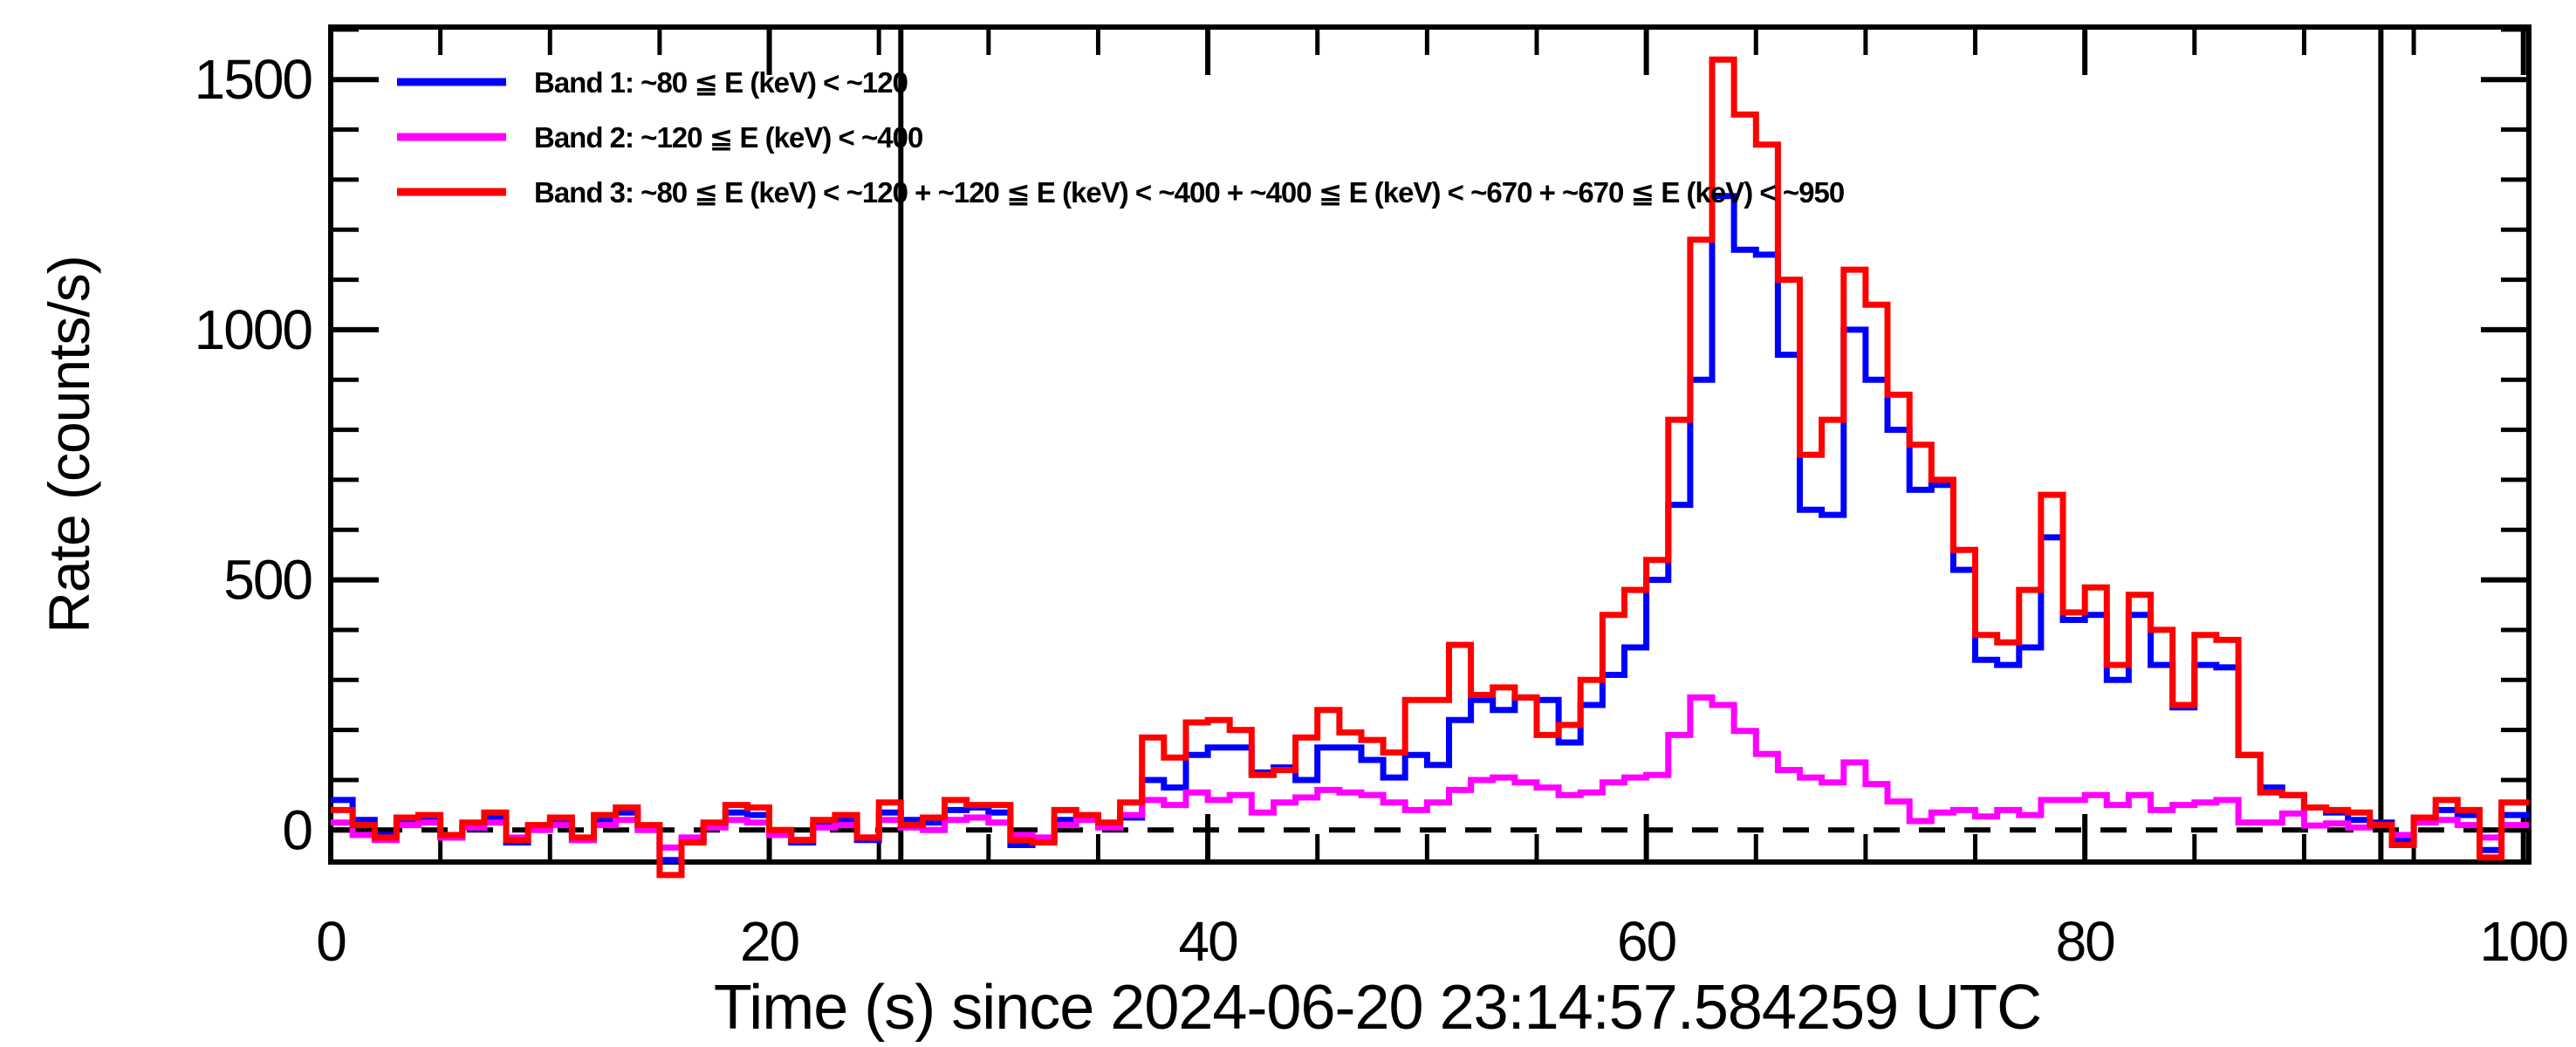  I want to click on legend-entry-band2: Band 2: ~120 ≦ E (keV) < ~400, so click(660, 137).